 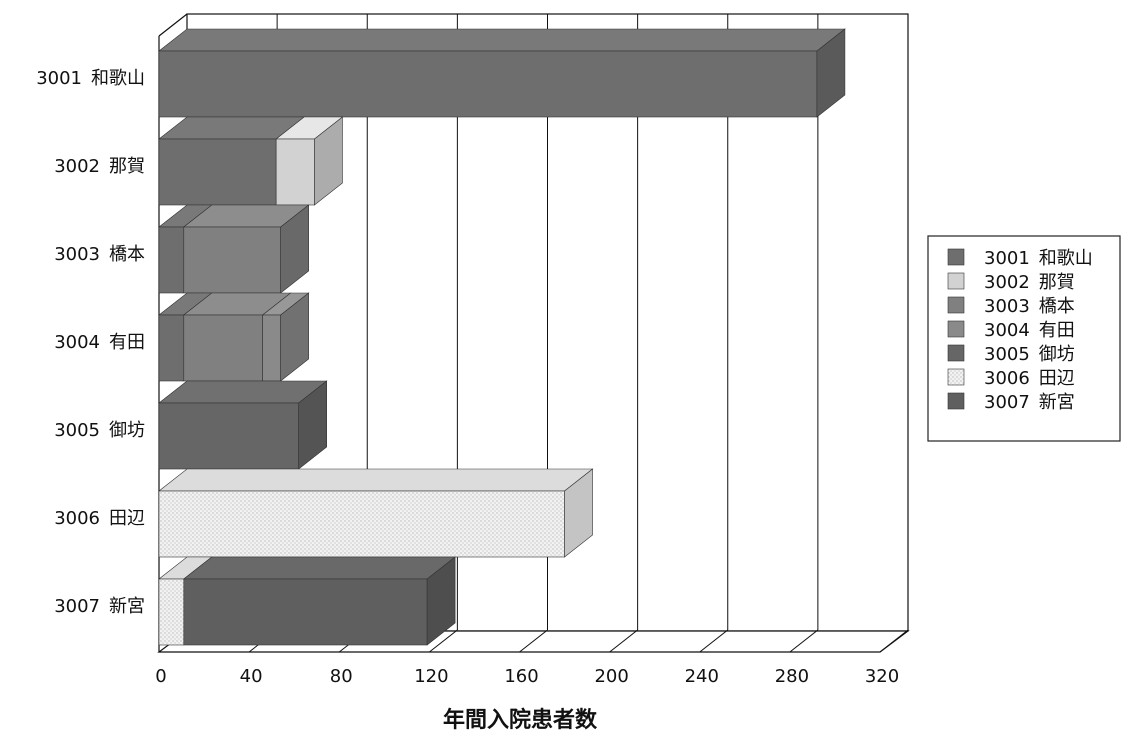 What do you see at coordinates (90, 78) in the screenshot?
I see `category-label: 3001 和歌山` at bounding box center [90, 78].